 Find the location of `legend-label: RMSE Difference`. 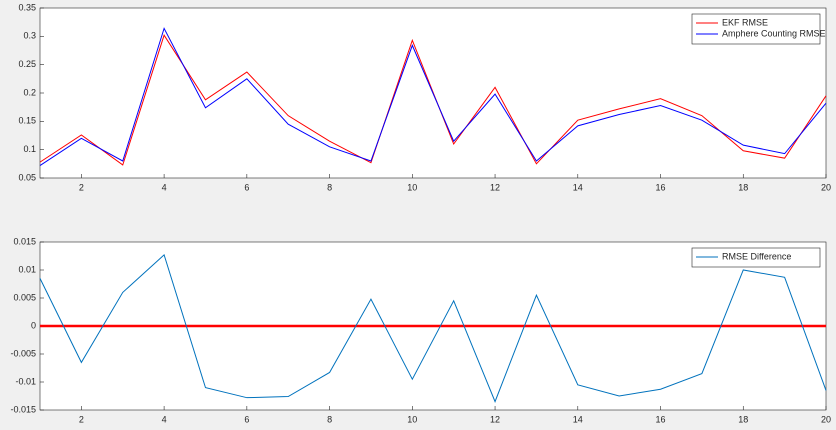

legend-label: RMSE Difference is located at coordinates (756, 256).